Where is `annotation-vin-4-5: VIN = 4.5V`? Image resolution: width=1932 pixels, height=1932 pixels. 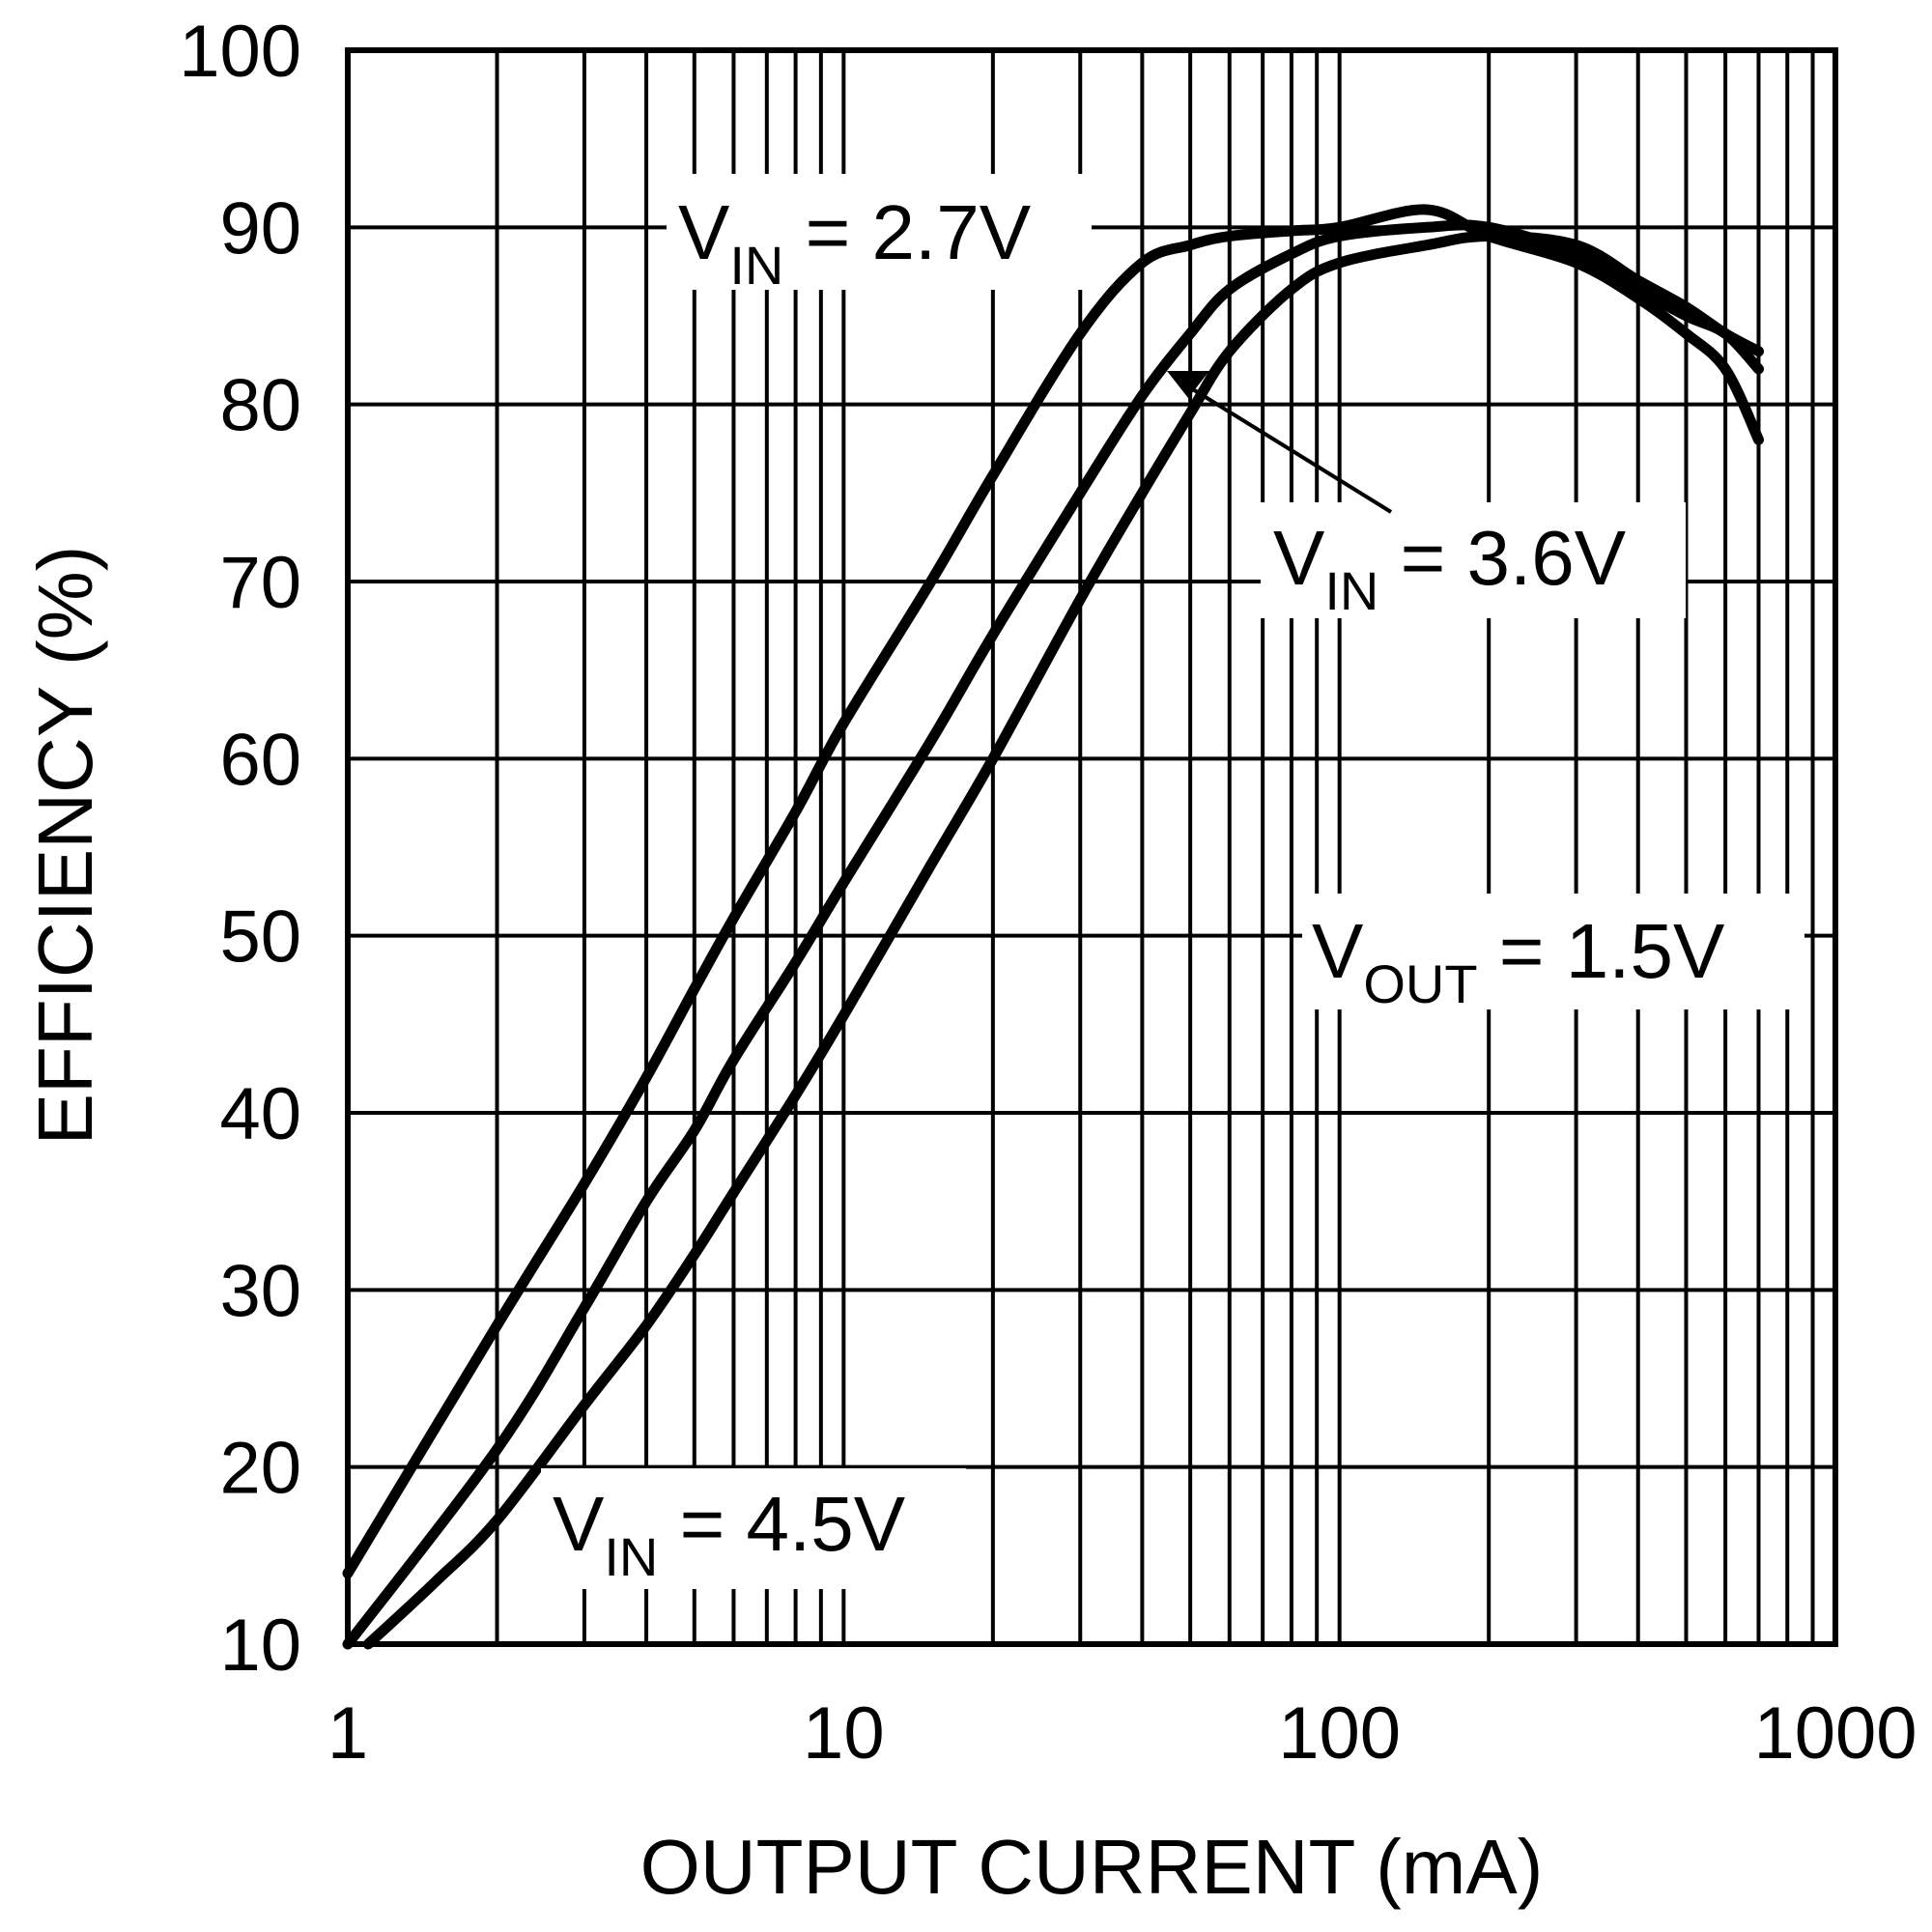 annotation-vin-4-5: VIN = 4.5V is located at coordinates (729, 1534).